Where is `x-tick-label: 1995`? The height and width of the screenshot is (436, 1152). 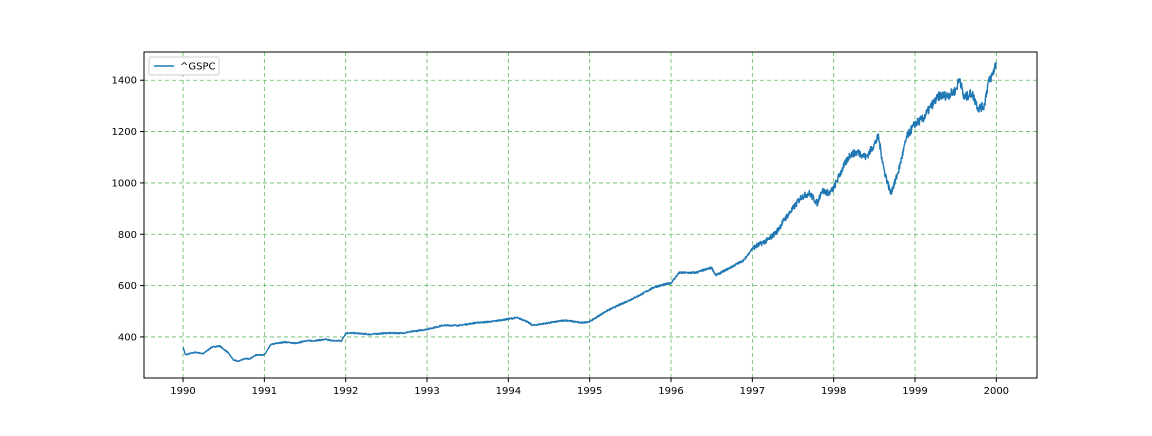 x-tick-label: 1995 is located at coordinates (589, 391).